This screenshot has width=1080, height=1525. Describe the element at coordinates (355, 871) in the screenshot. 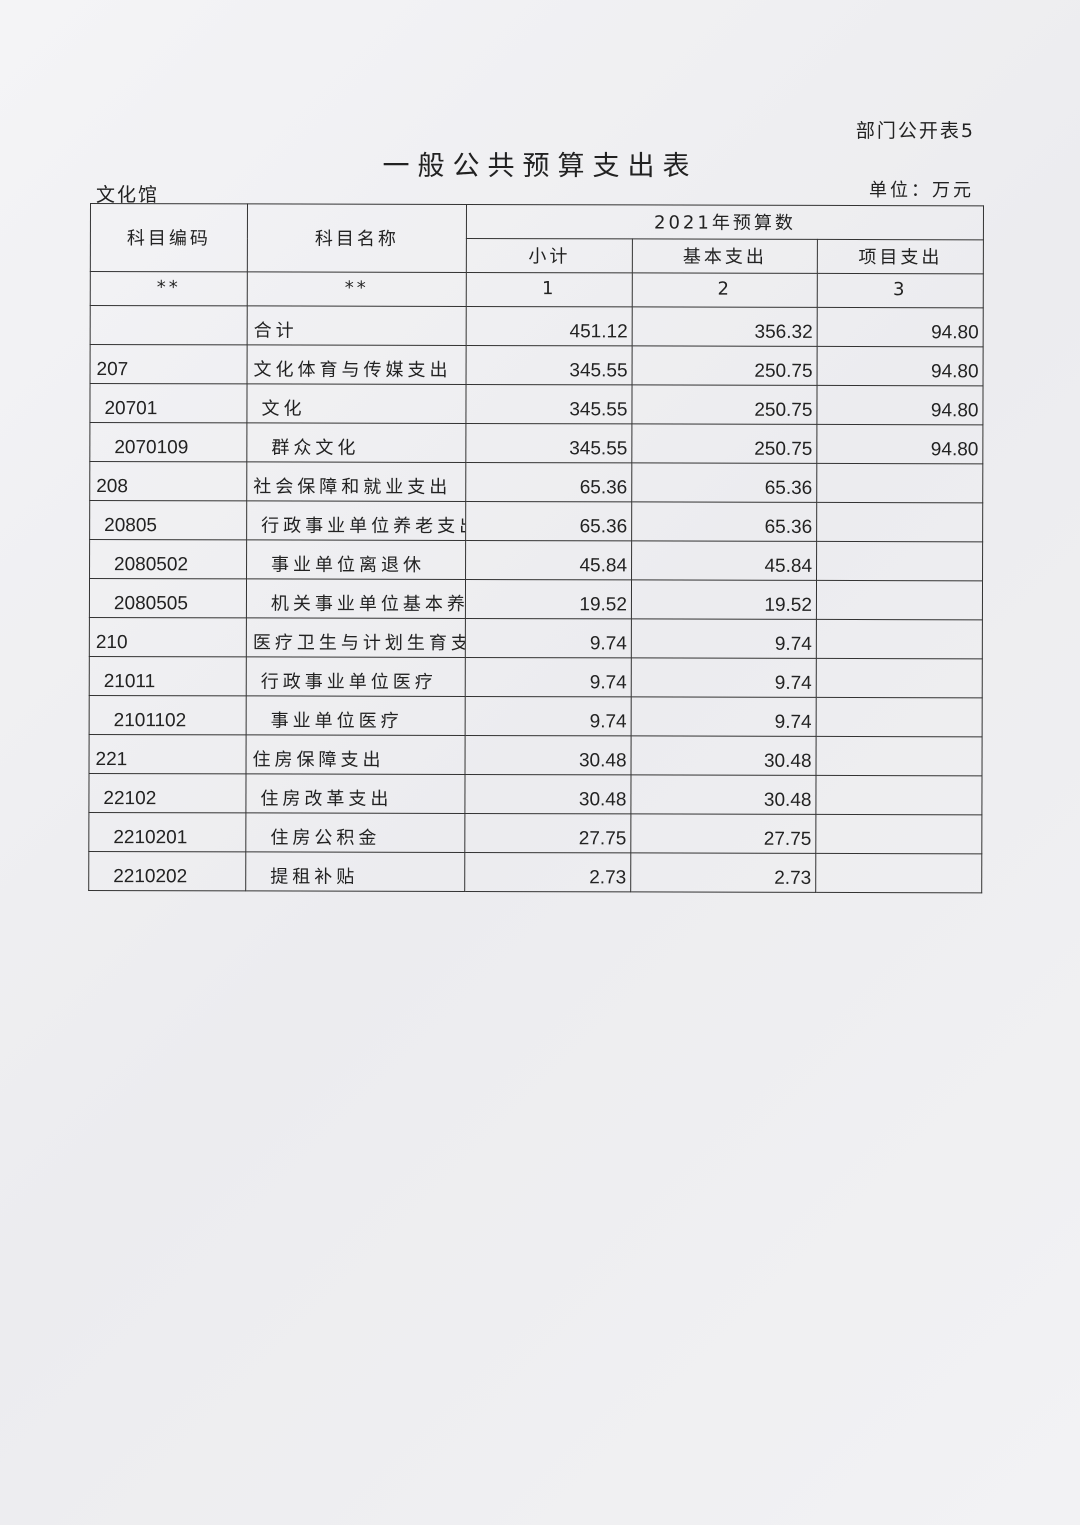

I see `row-name: 提租补贴` at that location.